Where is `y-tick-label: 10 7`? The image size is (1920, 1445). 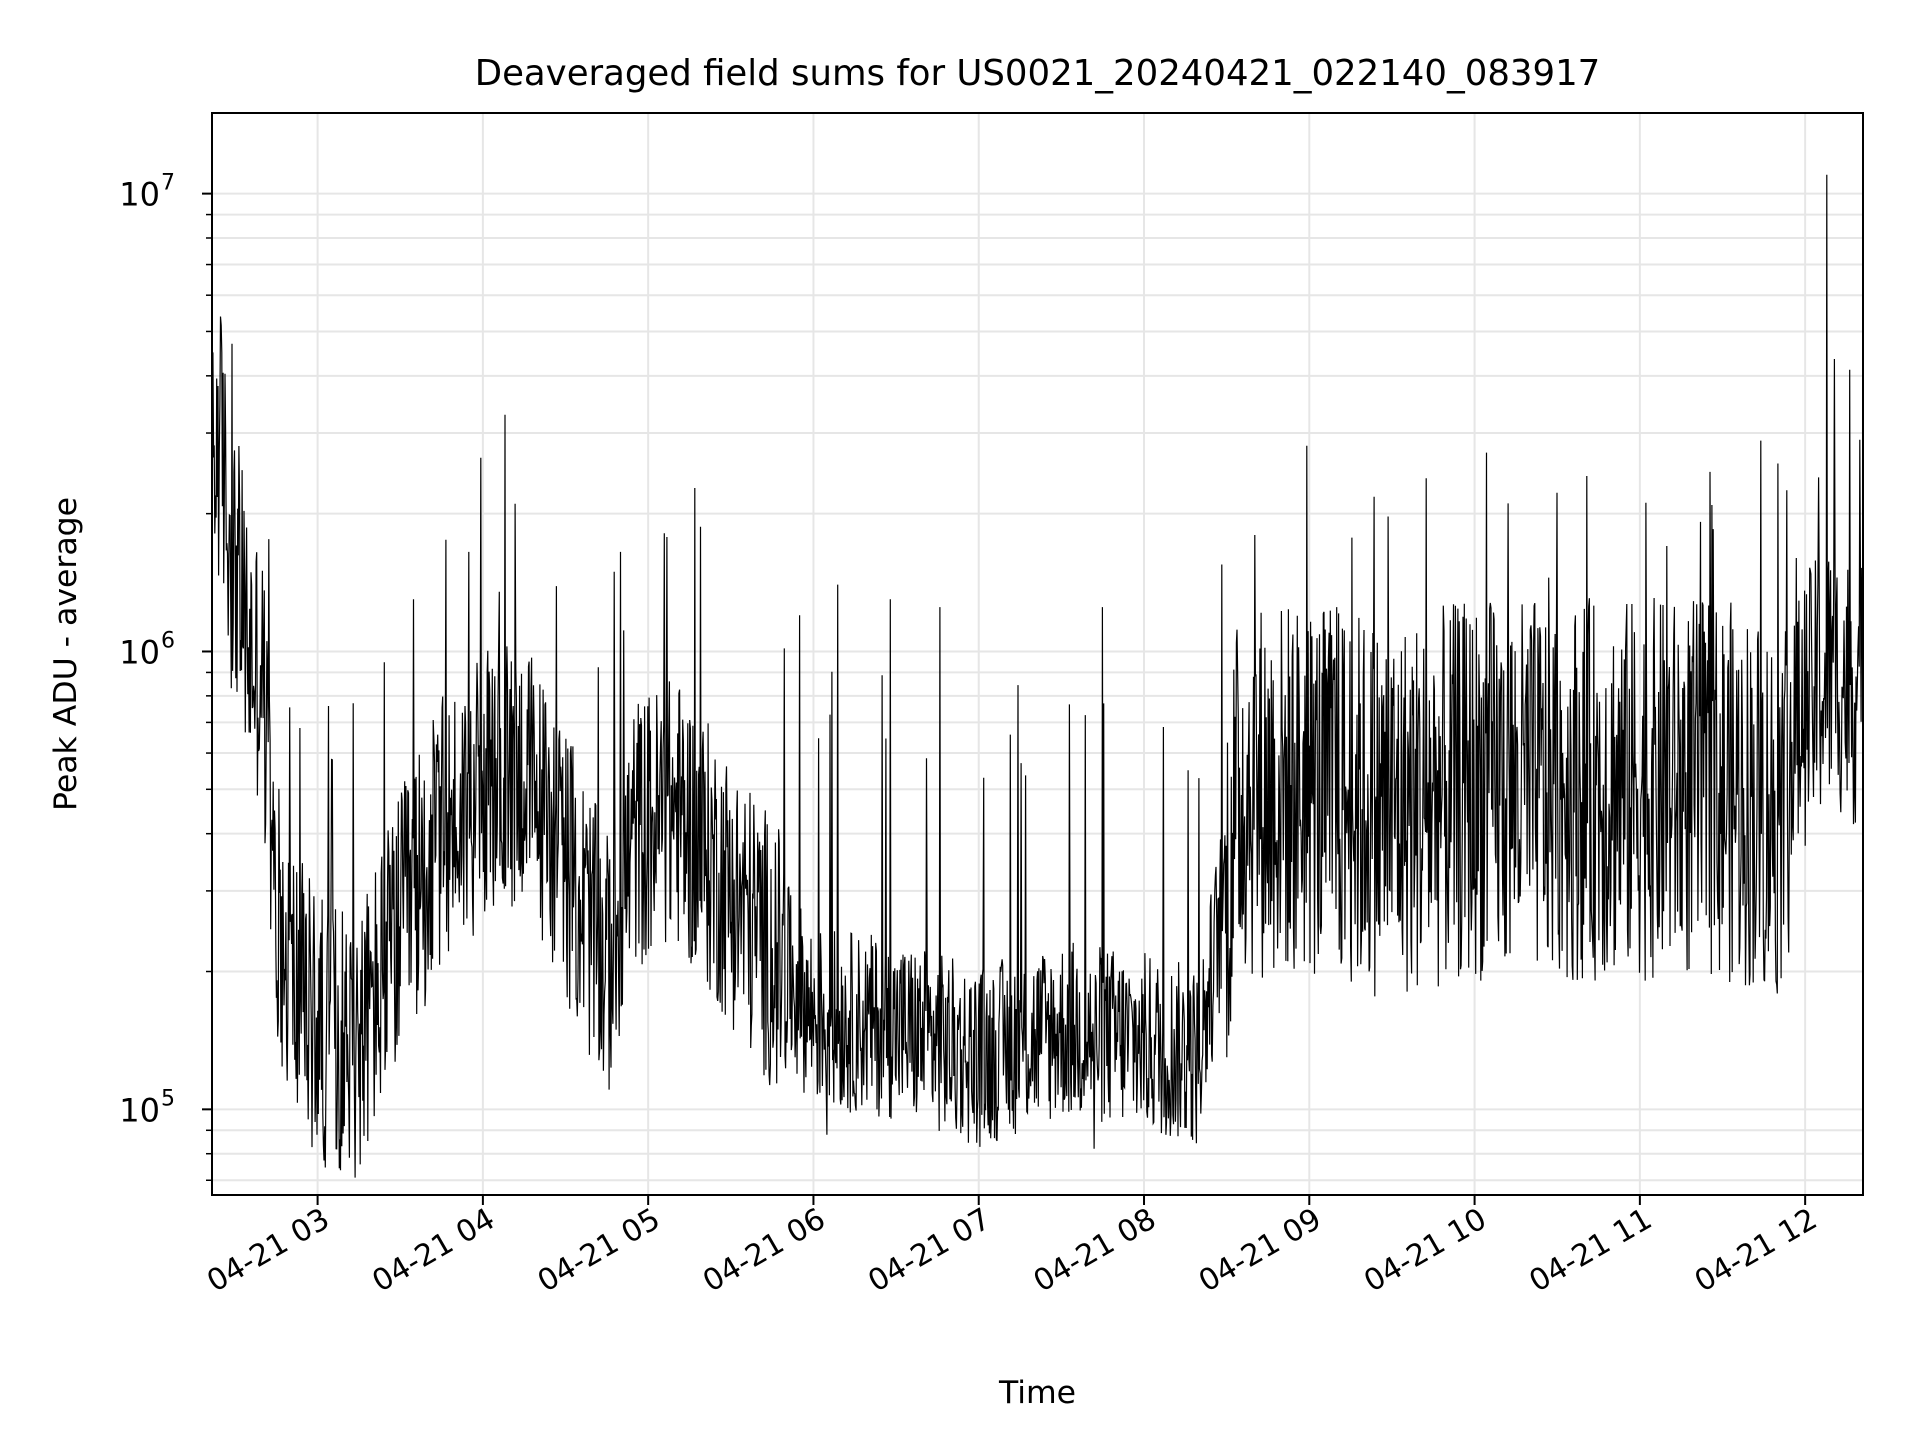
y-tick-label: 10 7 is located at coordinates (147, 192).